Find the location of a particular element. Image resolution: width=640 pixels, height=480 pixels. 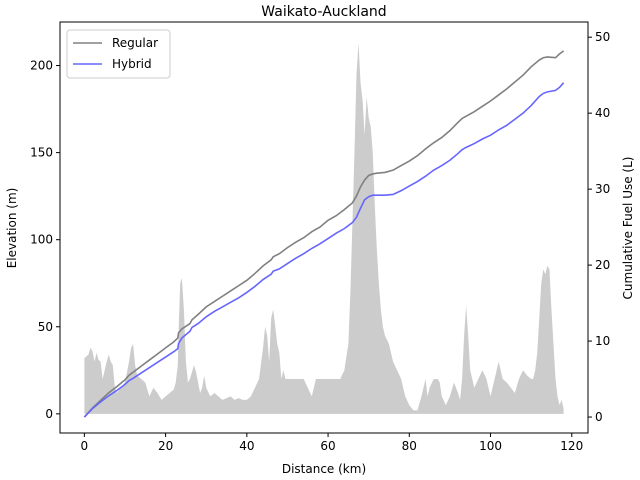

x-tick-label: 100 is located at coordinates (490, 446).